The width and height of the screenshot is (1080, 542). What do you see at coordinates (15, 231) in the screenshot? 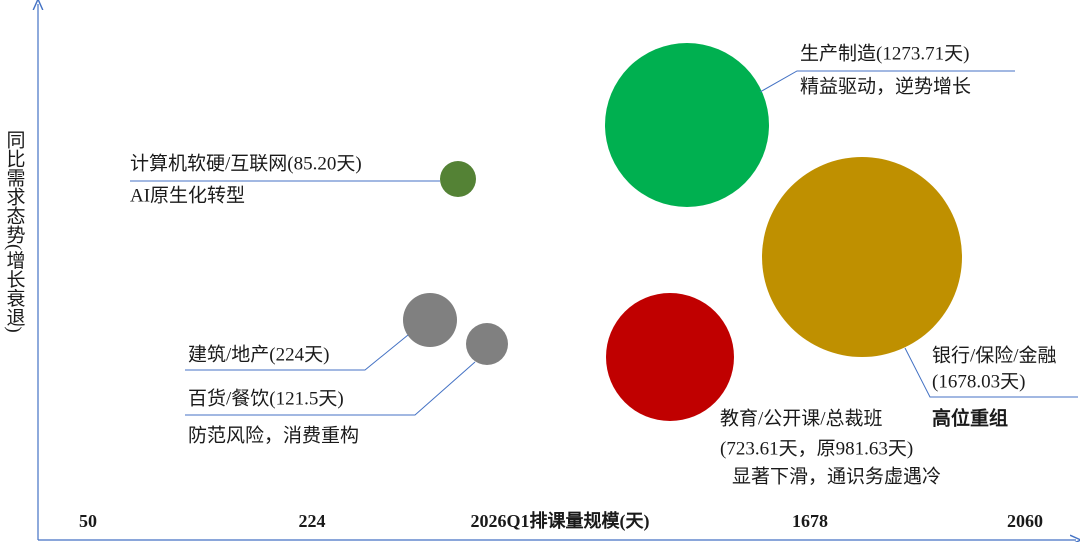
I see `y-axis-label: 同比需求态势(增长衰退)` at bounding box center [15, 231].